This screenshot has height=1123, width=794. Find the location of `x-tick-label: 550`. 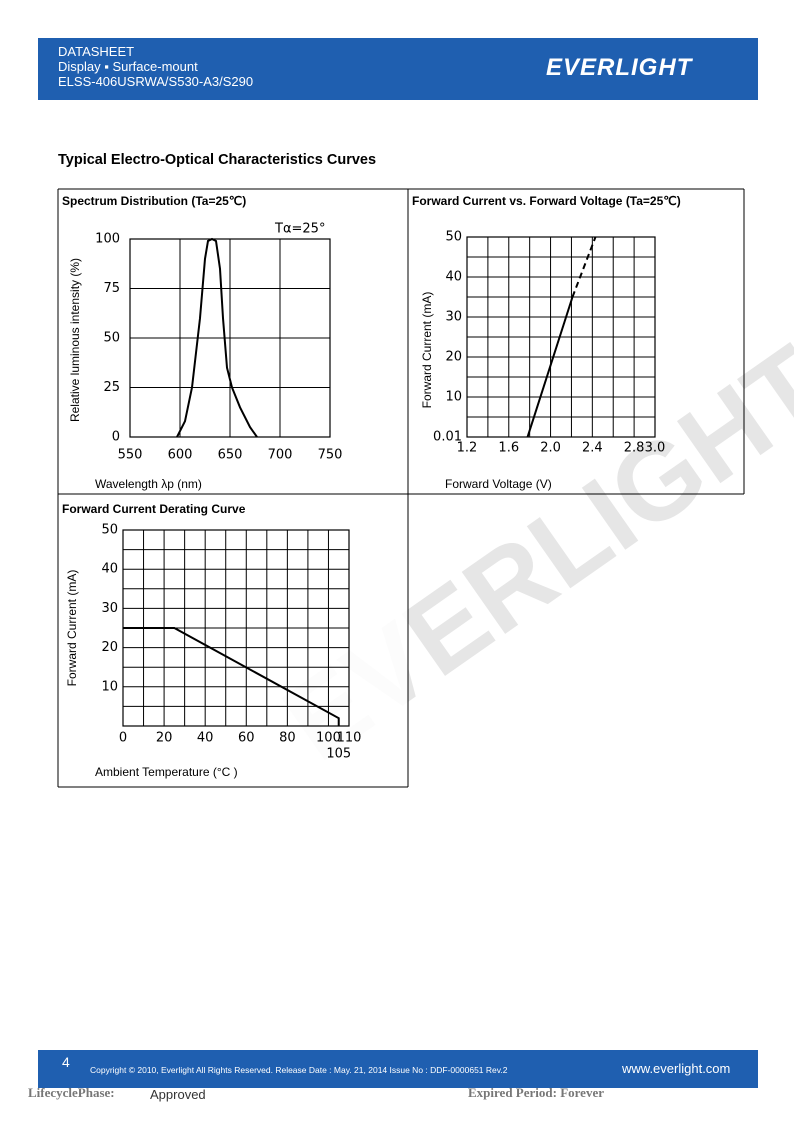

x-tick-label: 550 is located at coordinates (130, 455).